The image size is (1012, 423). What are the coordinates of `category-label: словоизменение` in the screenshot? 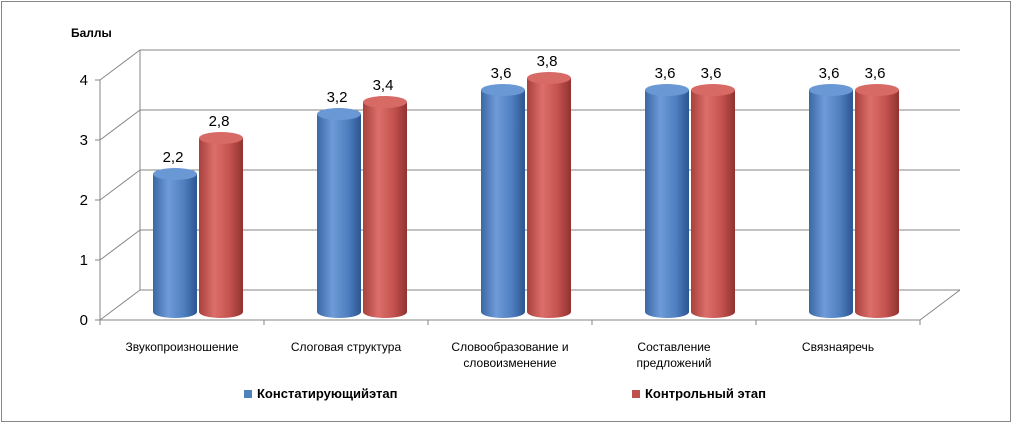 It's located at (509, 363).